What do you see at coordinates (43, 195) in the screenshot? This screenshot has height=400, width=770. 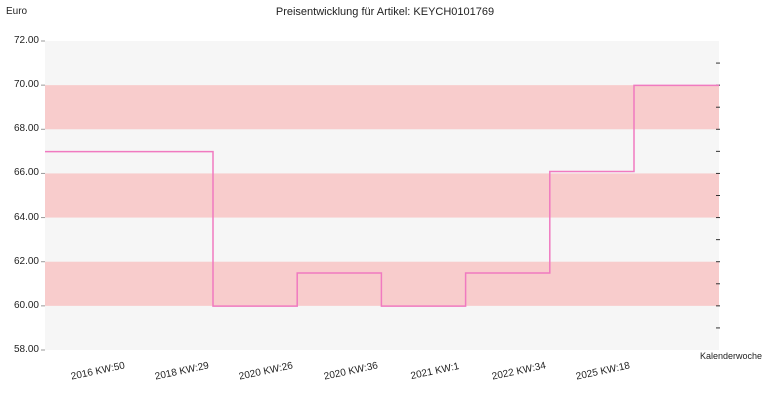 I see `y-axis-ticks` at bounding box center [43, 195].